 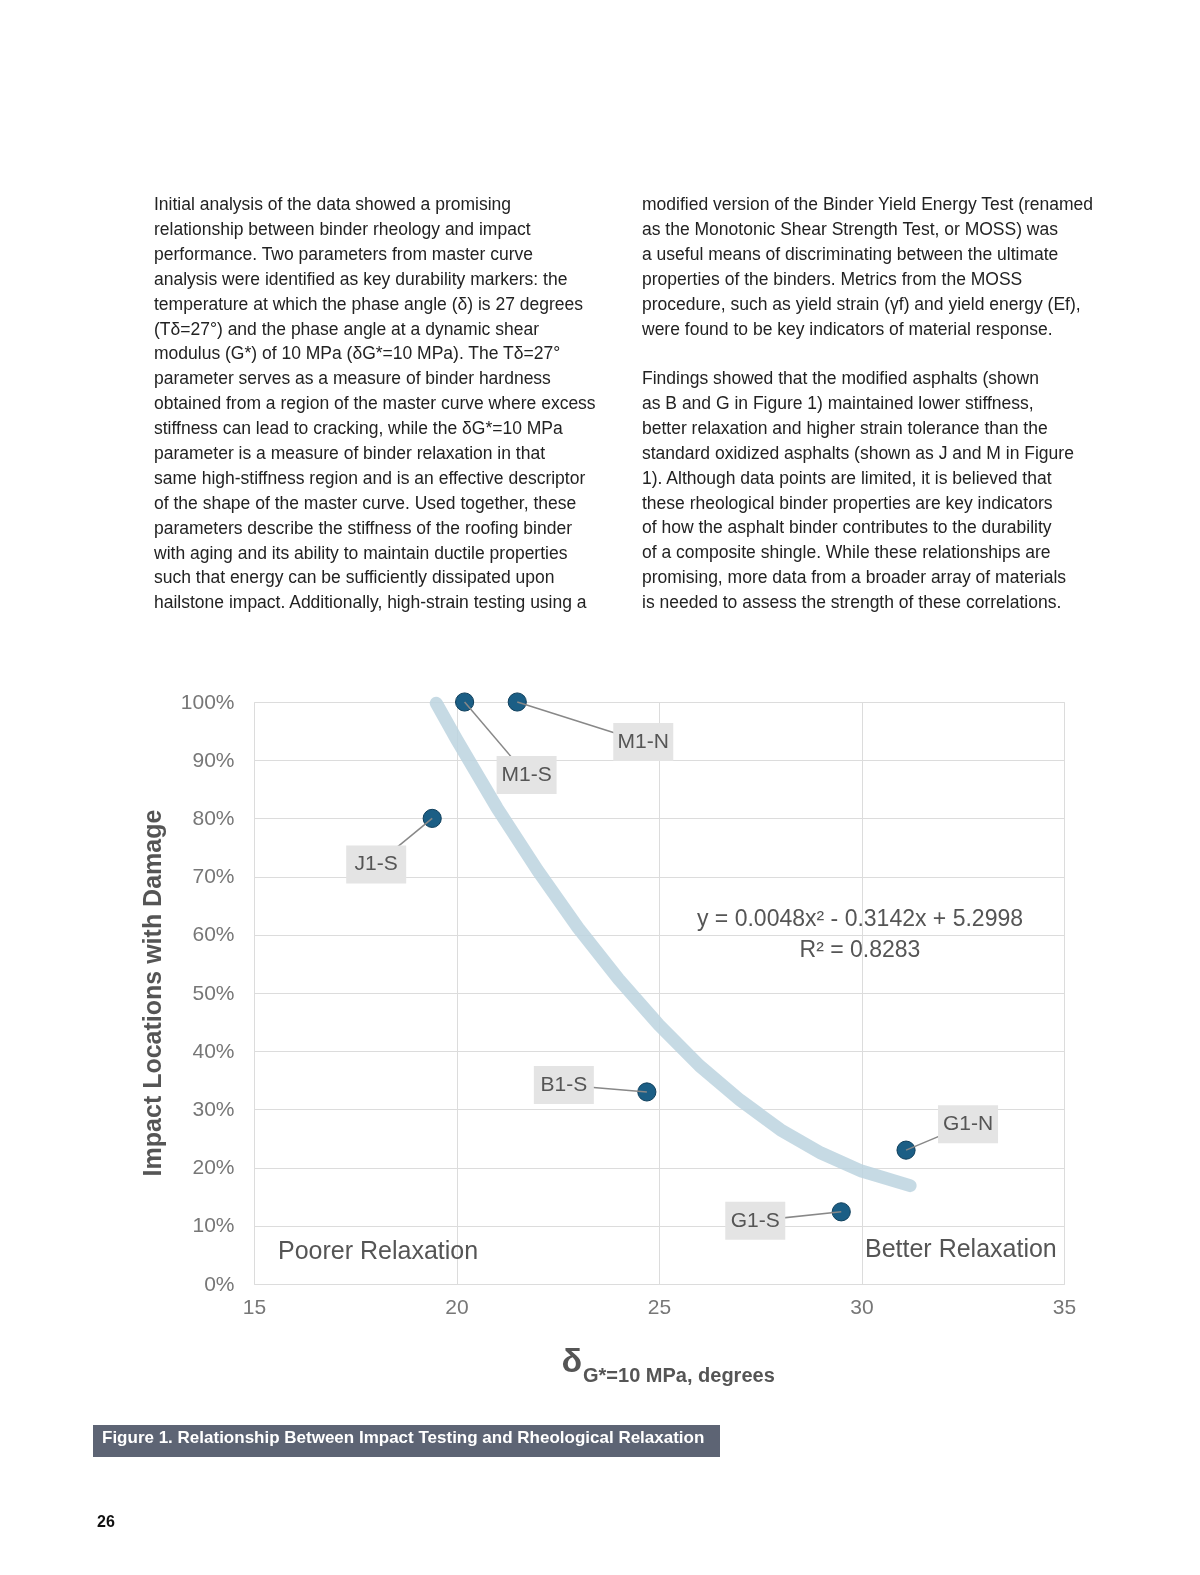 I want to click on y-tick-label: 20%, so click(x=213, y=1167).